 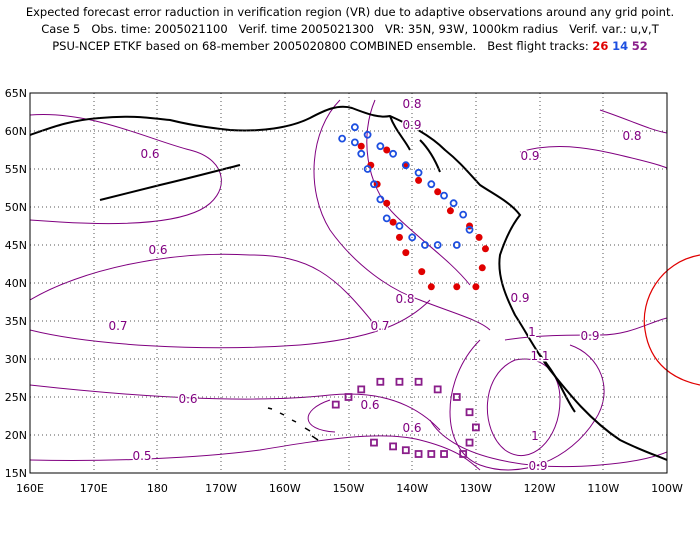 I want to click on lon-tick-label: 160E, so click(x=30, y=488).